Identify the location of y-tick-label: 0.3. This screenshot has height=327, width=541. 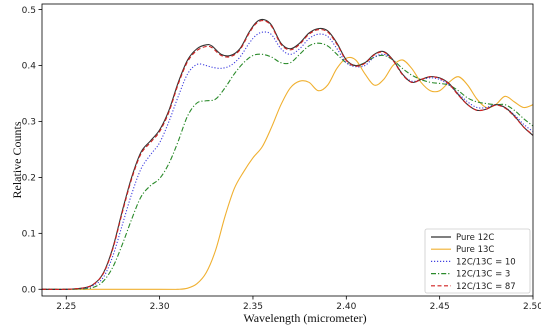
(29, 123).